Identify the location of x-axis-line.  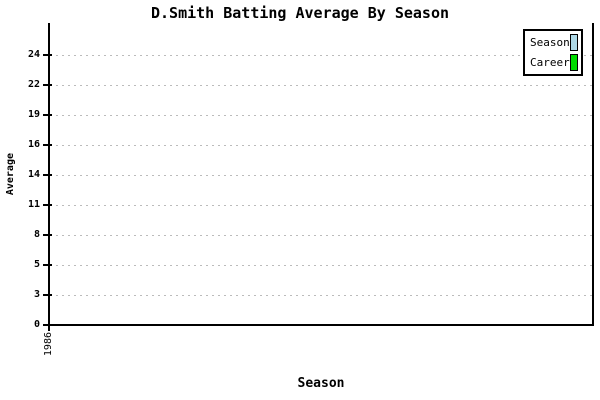
(321, 325).